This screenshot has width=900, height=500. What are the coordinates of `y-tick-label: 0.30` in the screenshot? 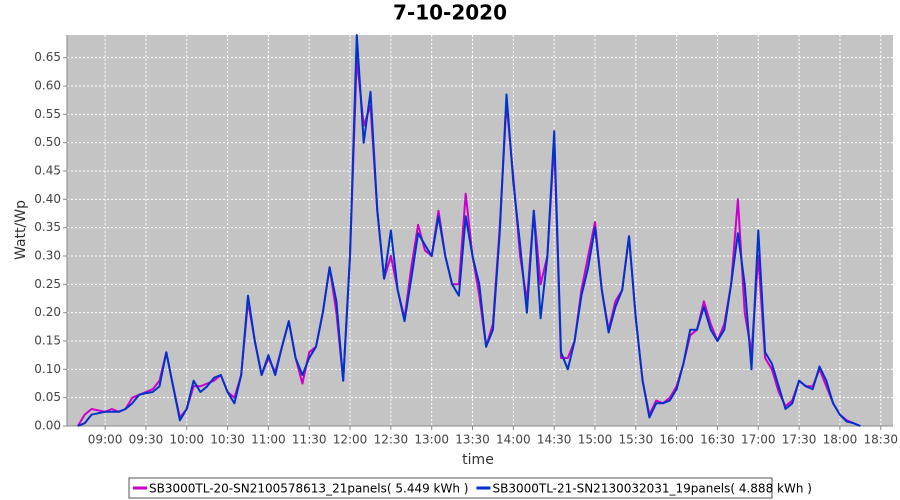 It's located at (47, 256).